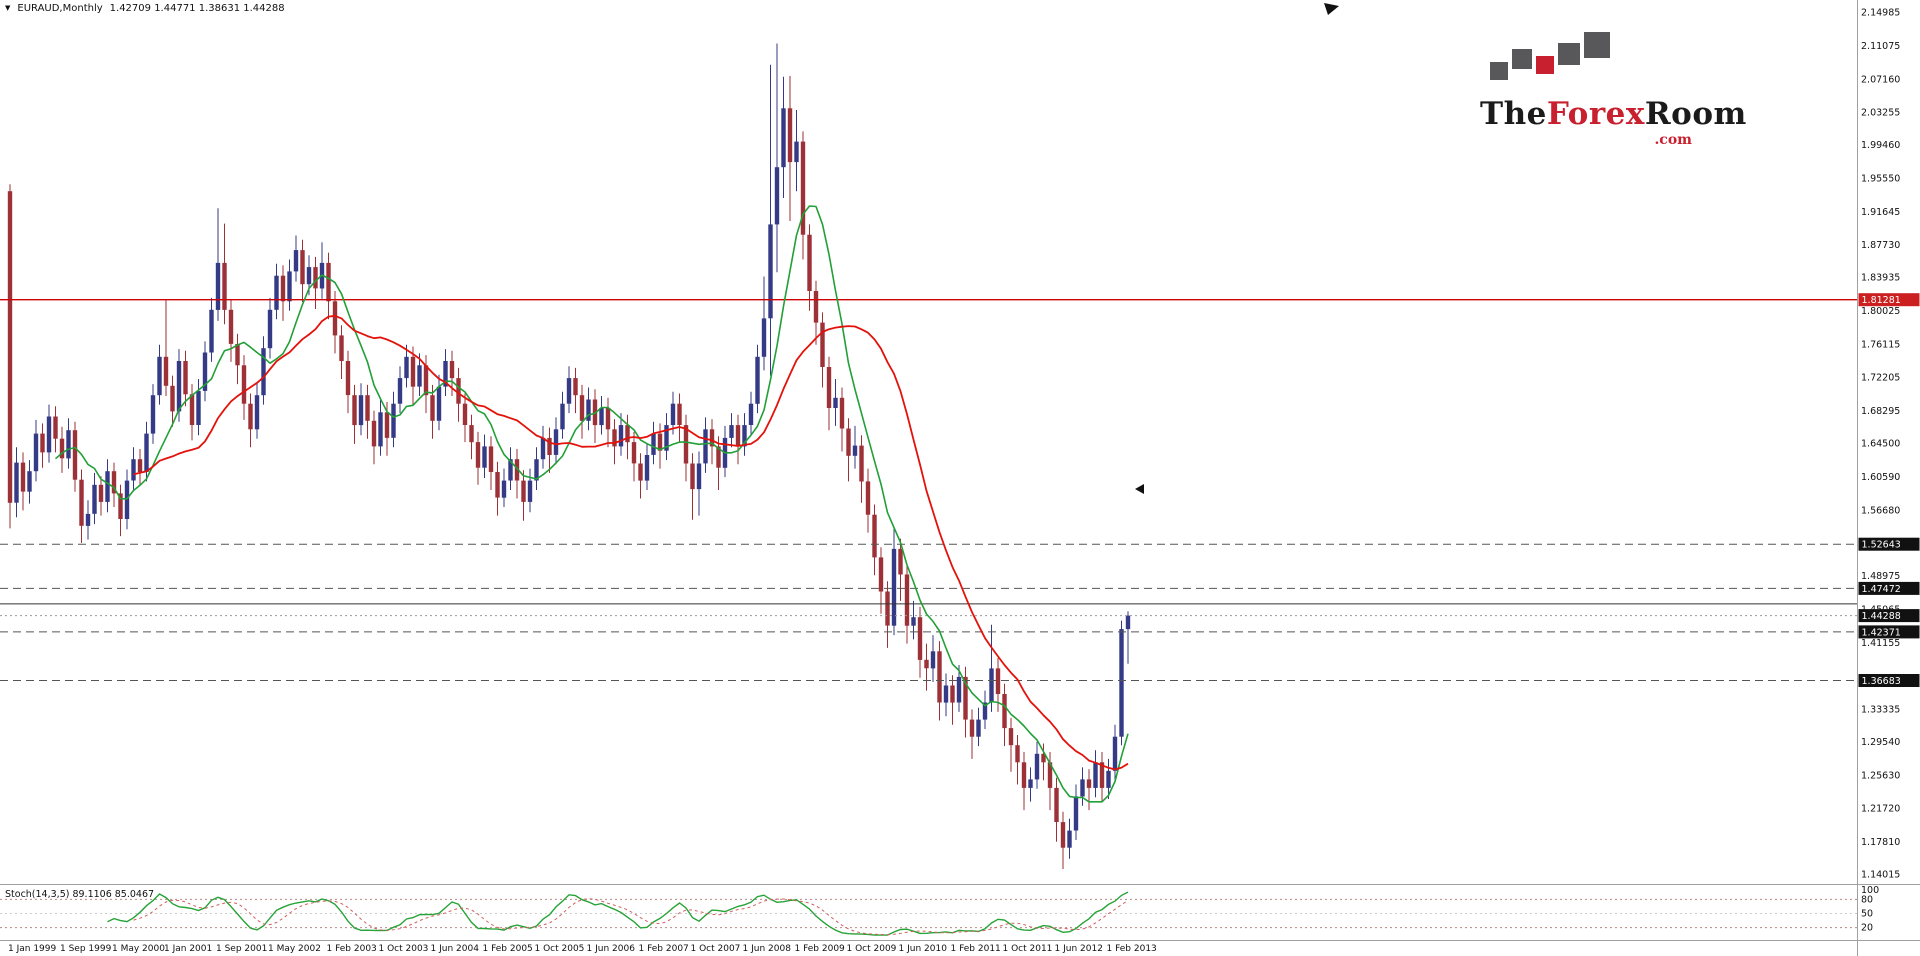  I want to click on time-axis-label: 1 Sep 2001, so click(241, 949).